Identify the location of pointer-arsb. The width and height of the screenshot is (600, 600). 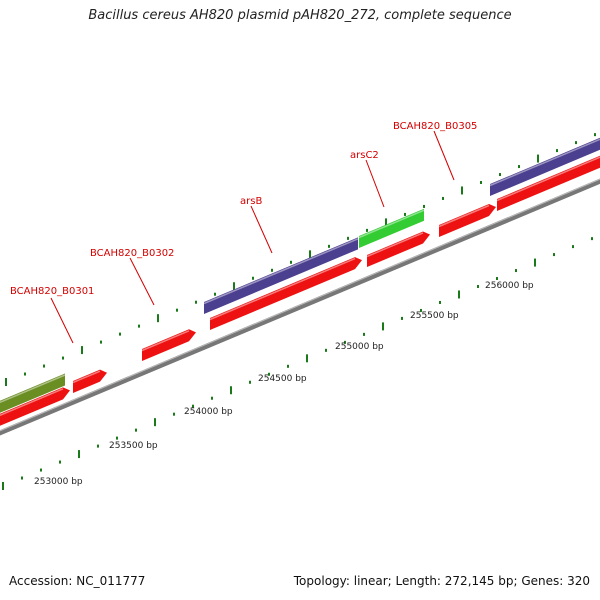
(261, 229).